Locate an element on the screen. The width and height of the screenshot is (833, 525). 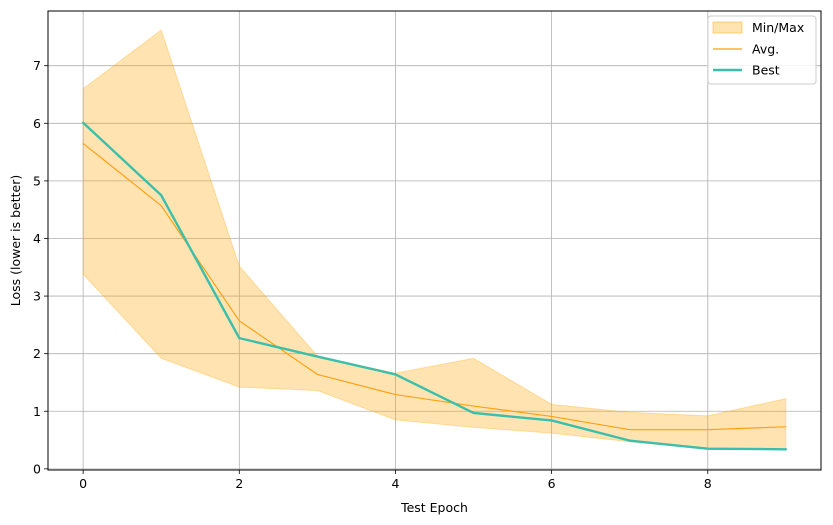
x-axis-label: Test Epoch is located at coordinates (434, 507).